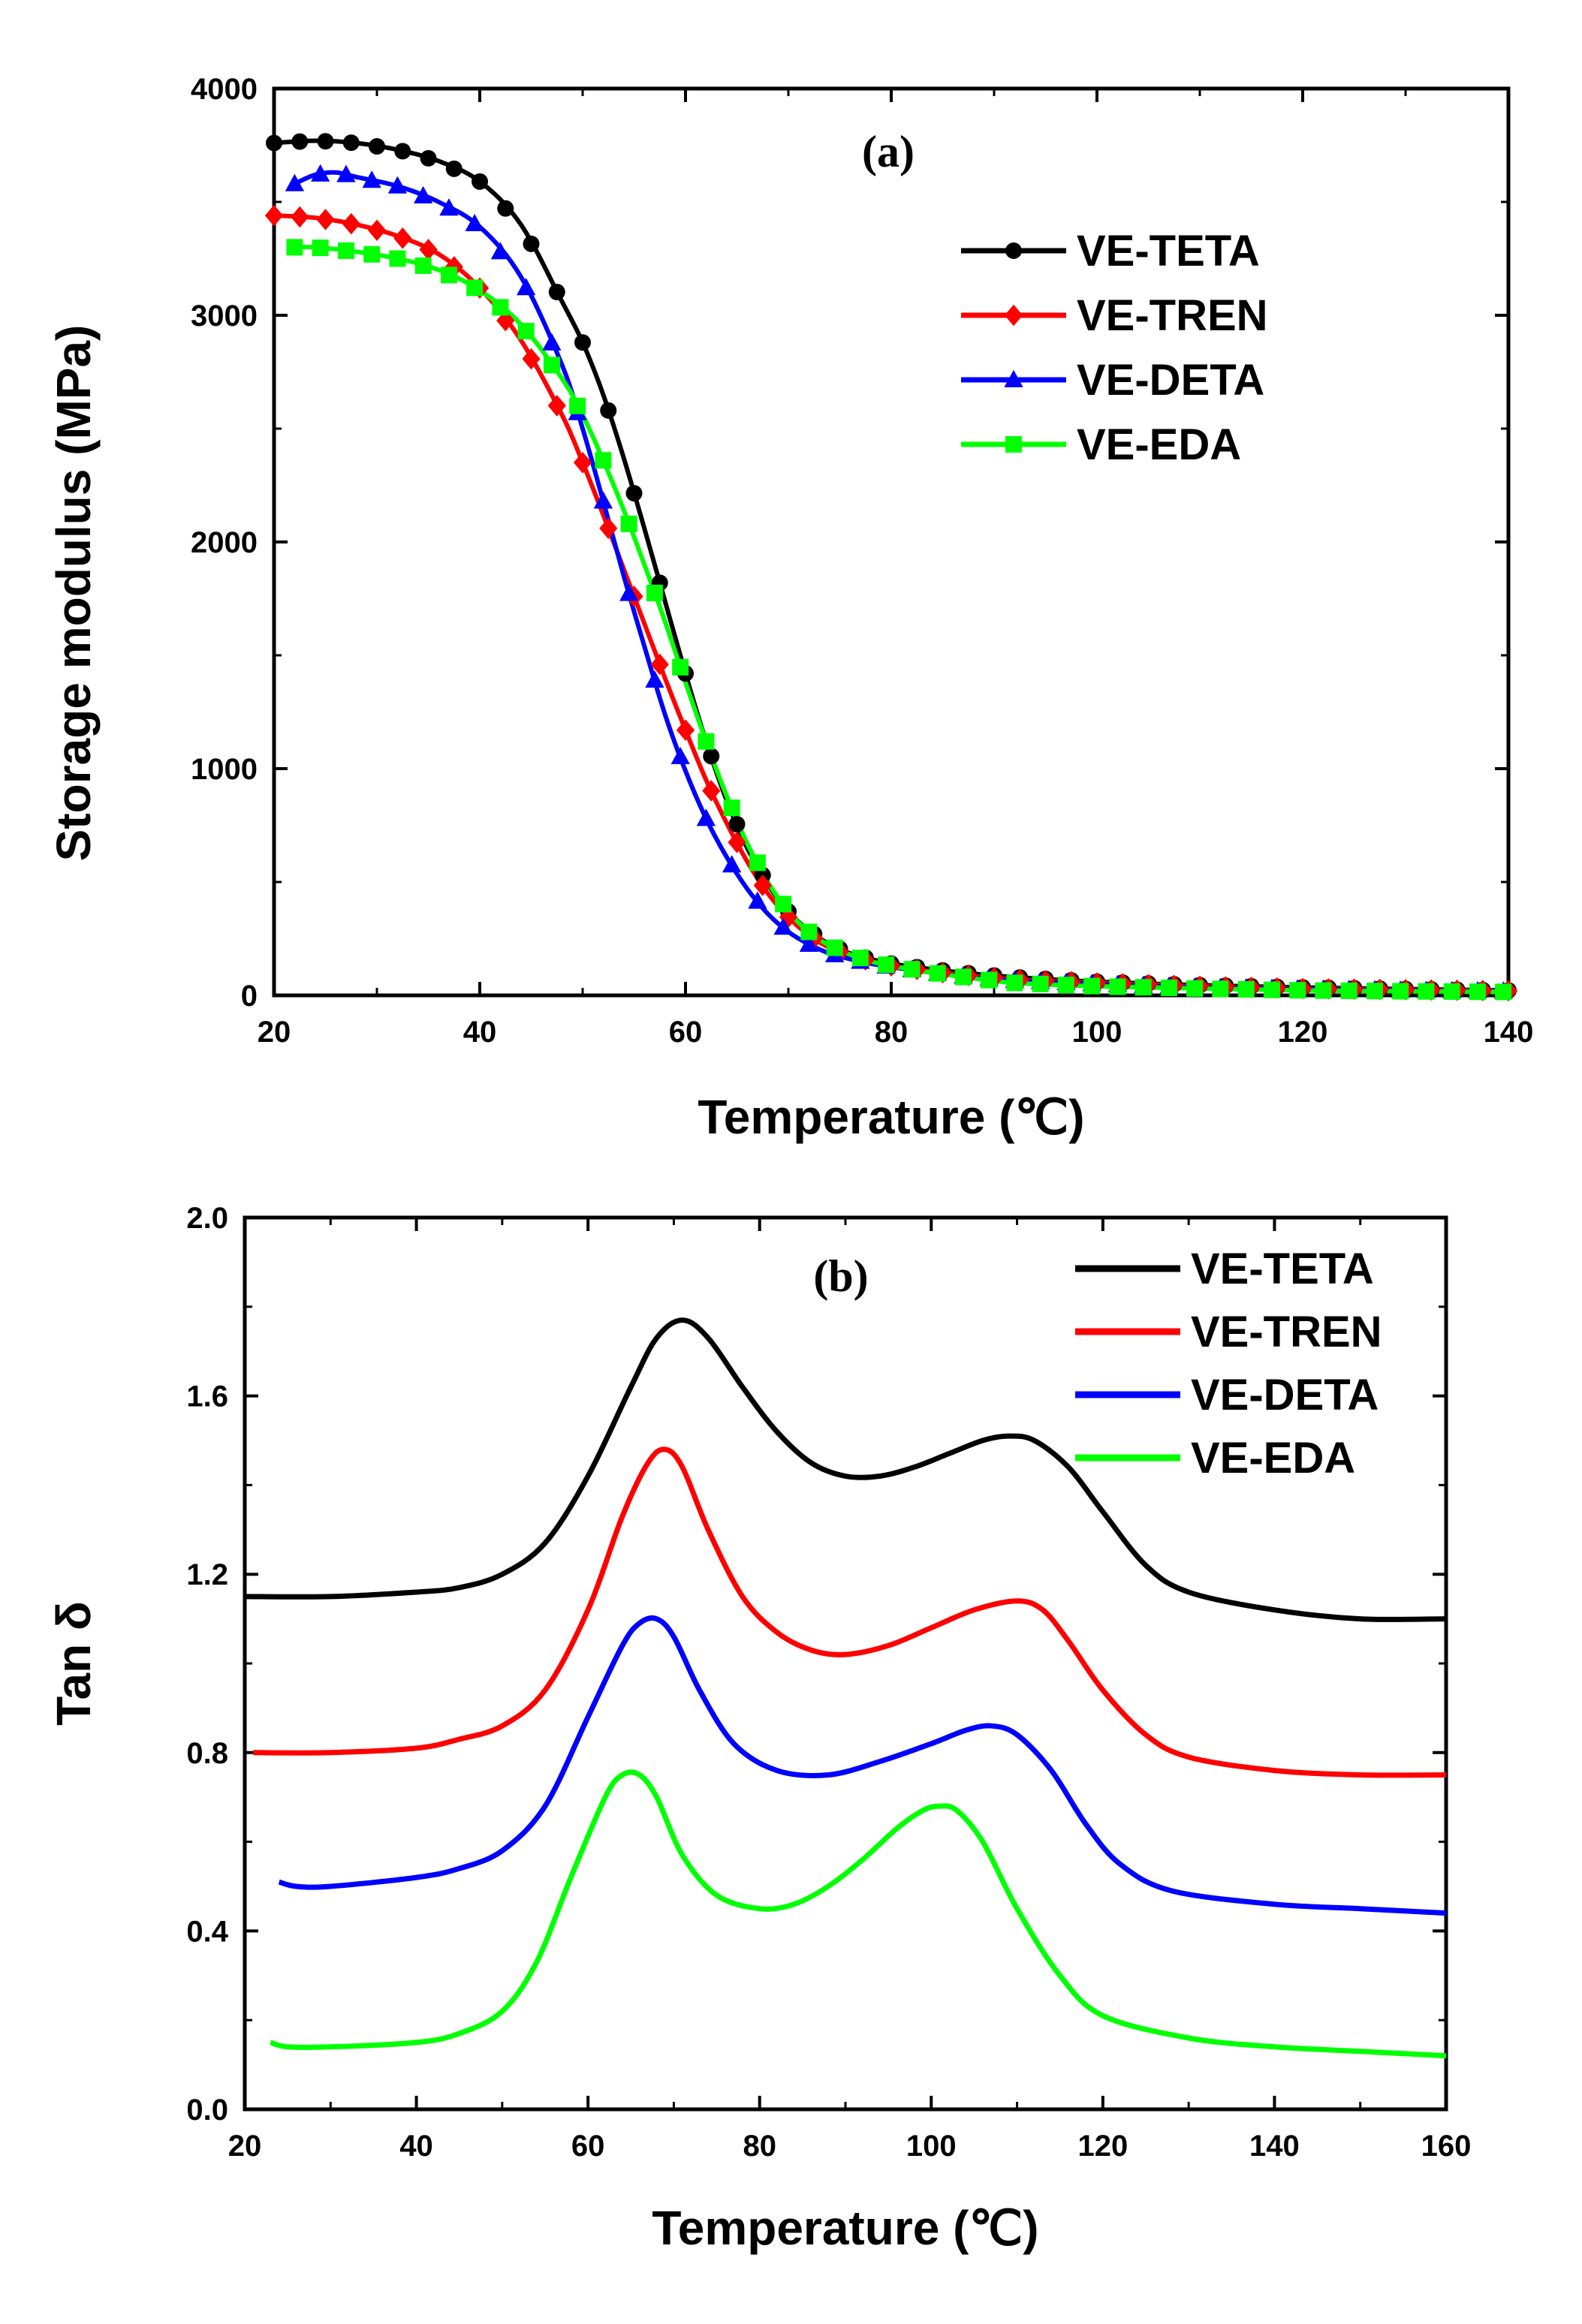 This screenshot has width=1582, height=2324. What do you see at coordinates (1170, 380) in the screenshot?
I see `legend-label-ve-deta: VE-DETA` at bounding box center [1170, 380].